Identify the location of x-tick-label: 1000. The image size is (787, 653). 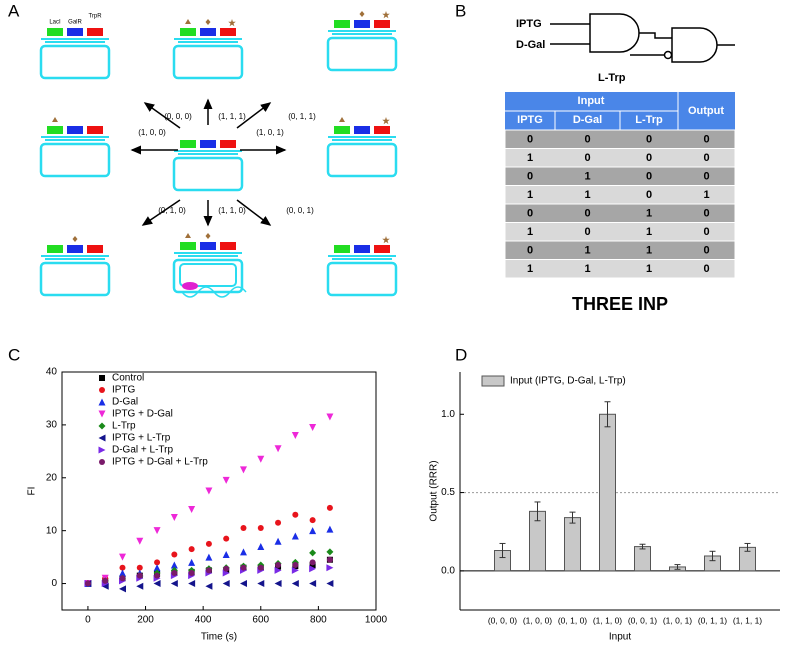
(376, 620).